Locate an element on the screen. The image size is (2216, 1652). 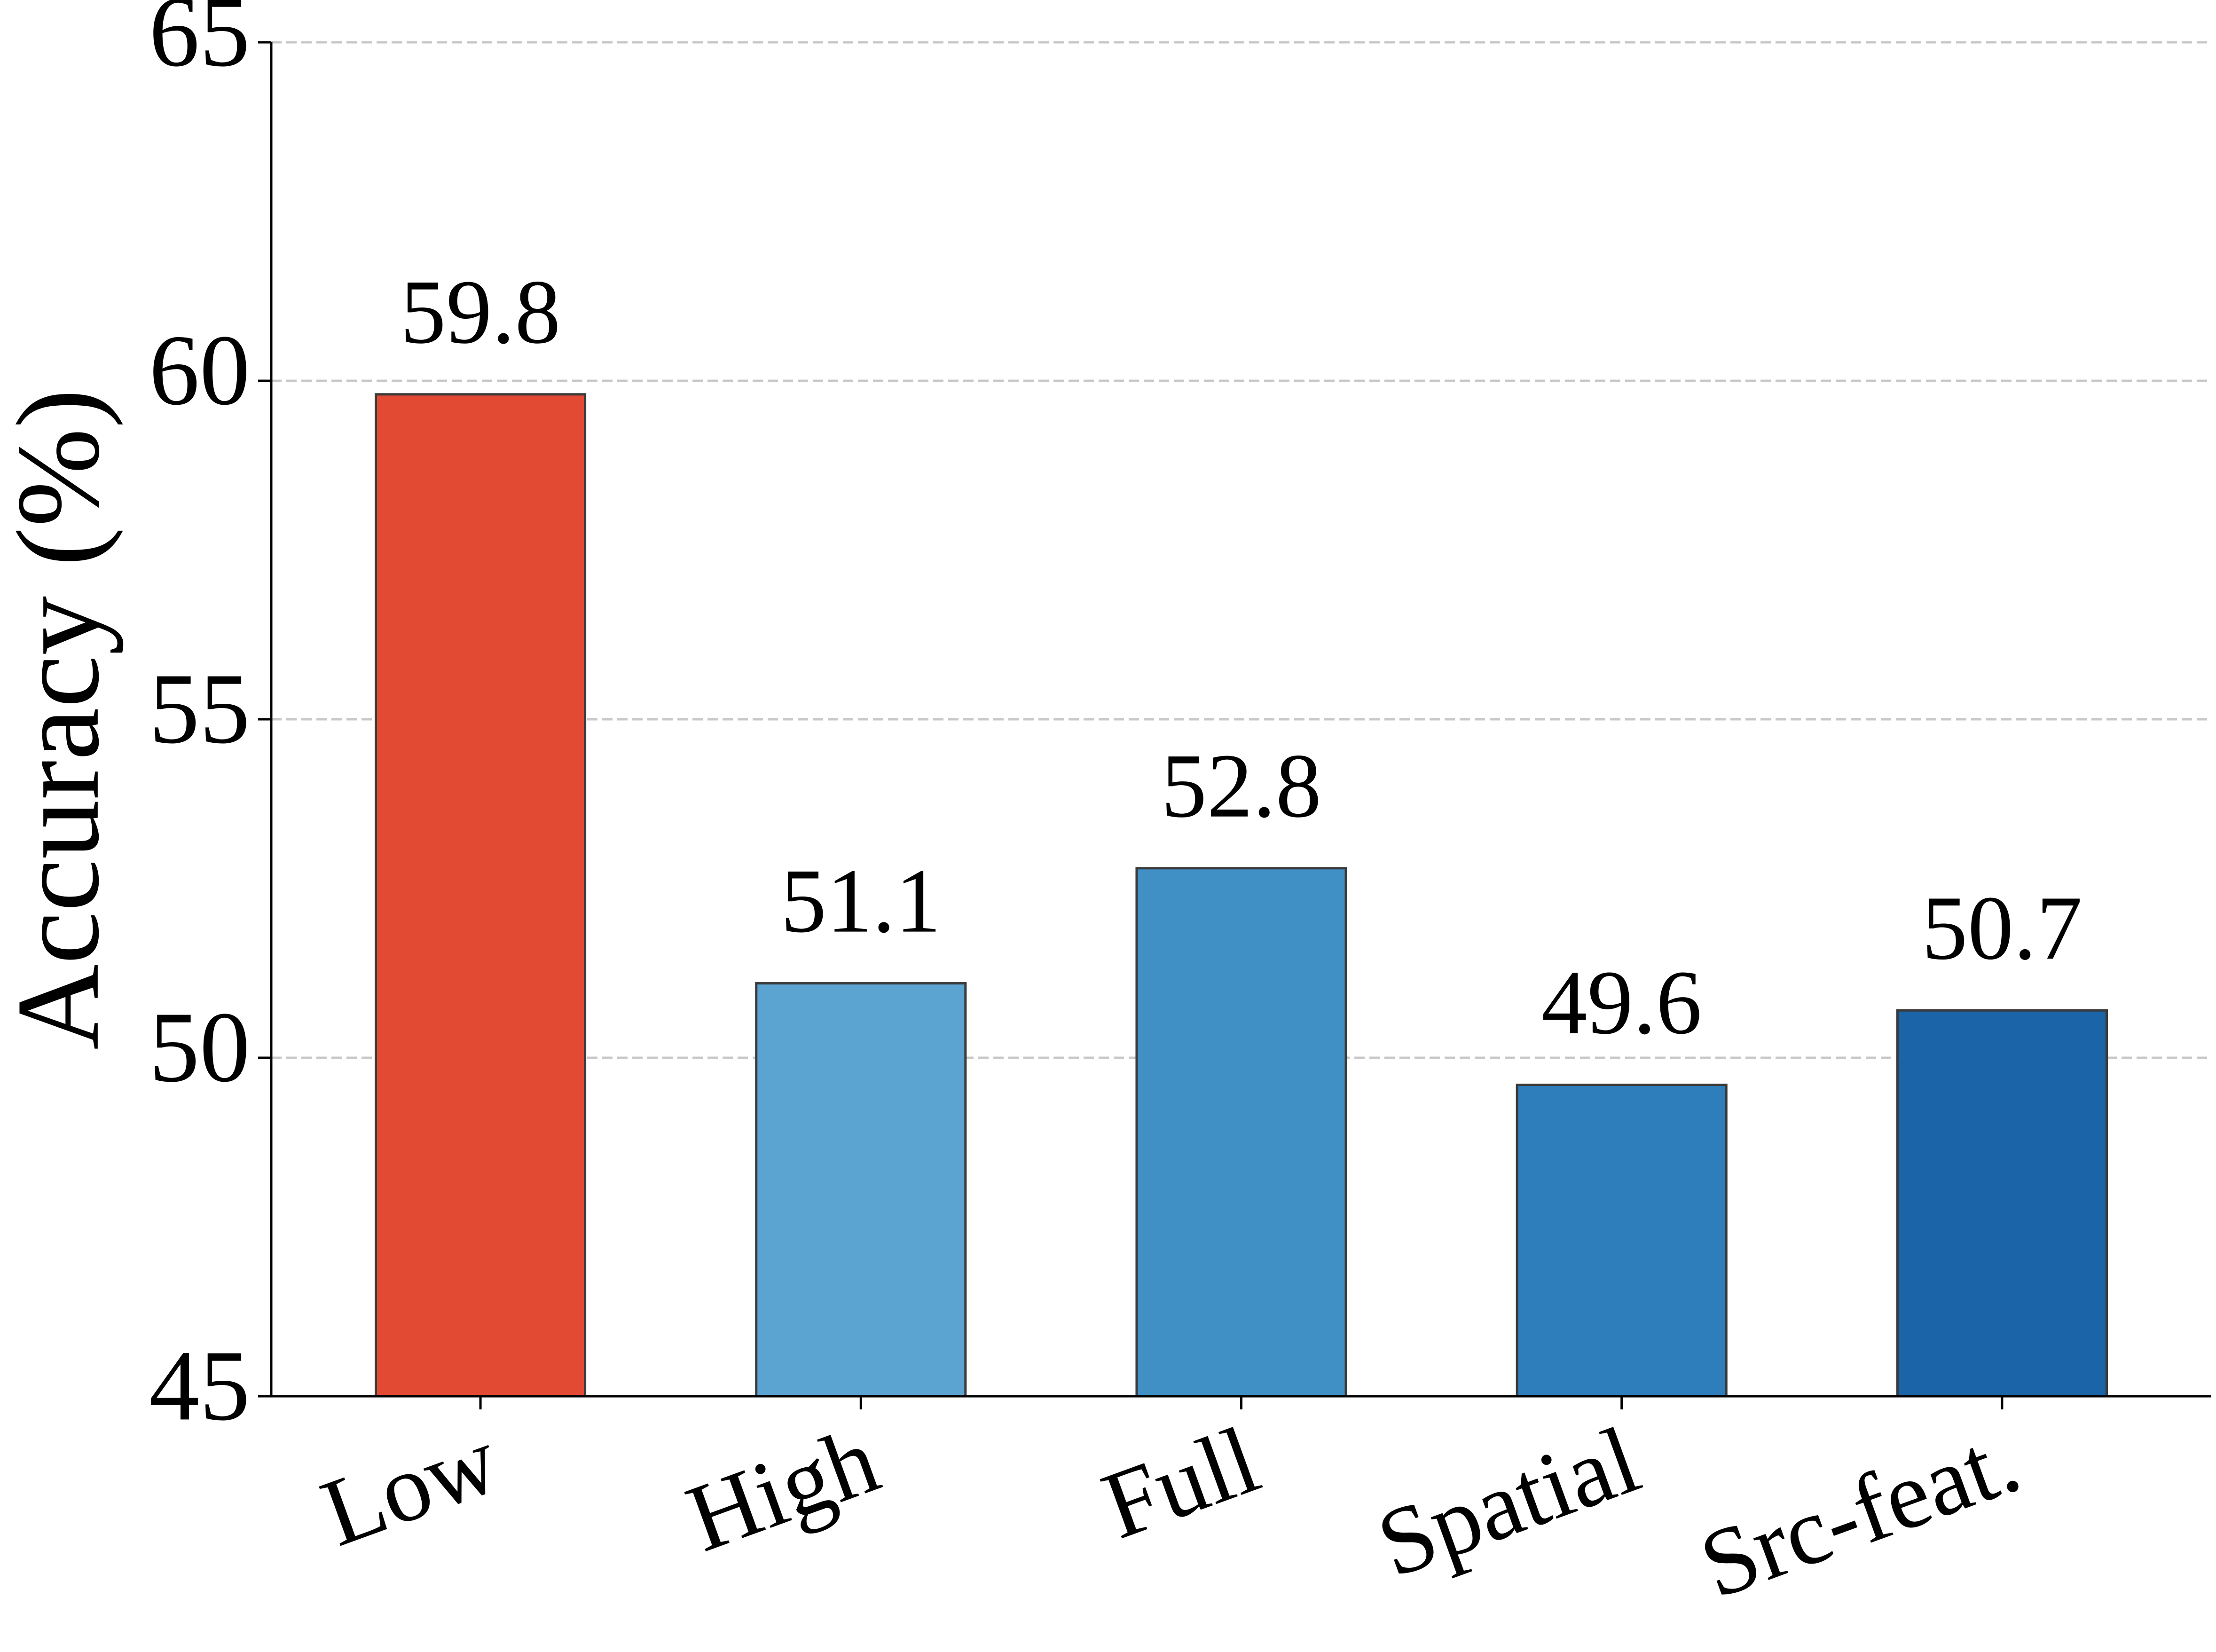
x-tick-label: Spatial is located at coordinates (1508, 1502).